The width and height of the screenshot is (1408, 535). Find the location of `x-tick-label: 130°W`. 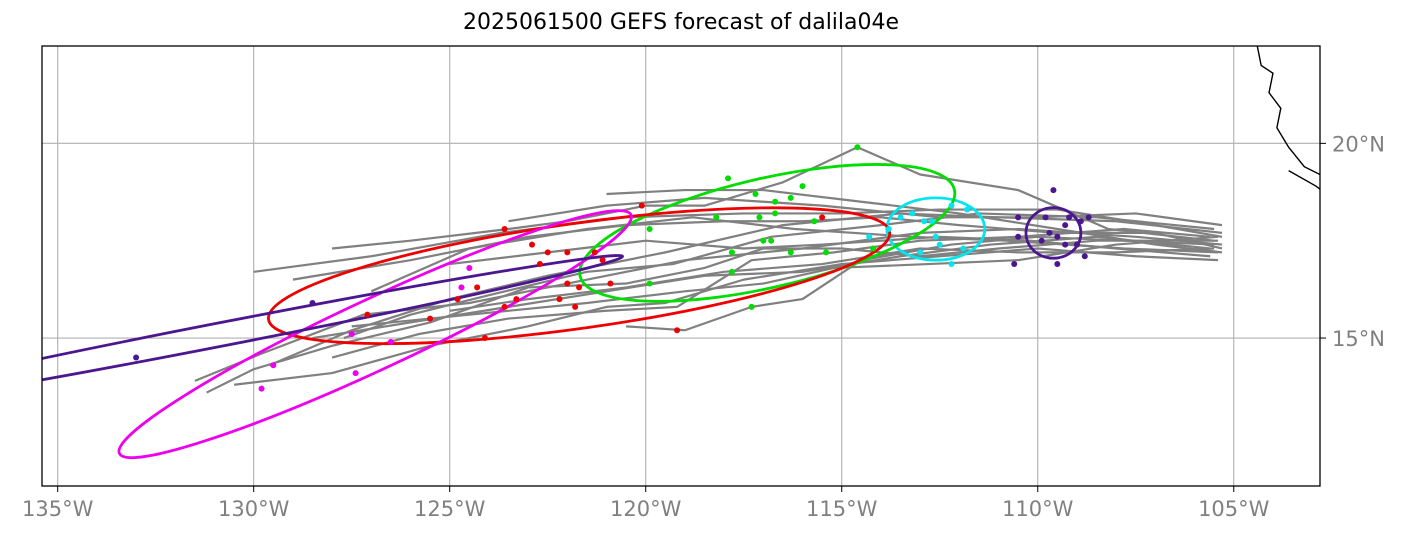

x-tick-label: 130°W is located at coordinates (254, 509).